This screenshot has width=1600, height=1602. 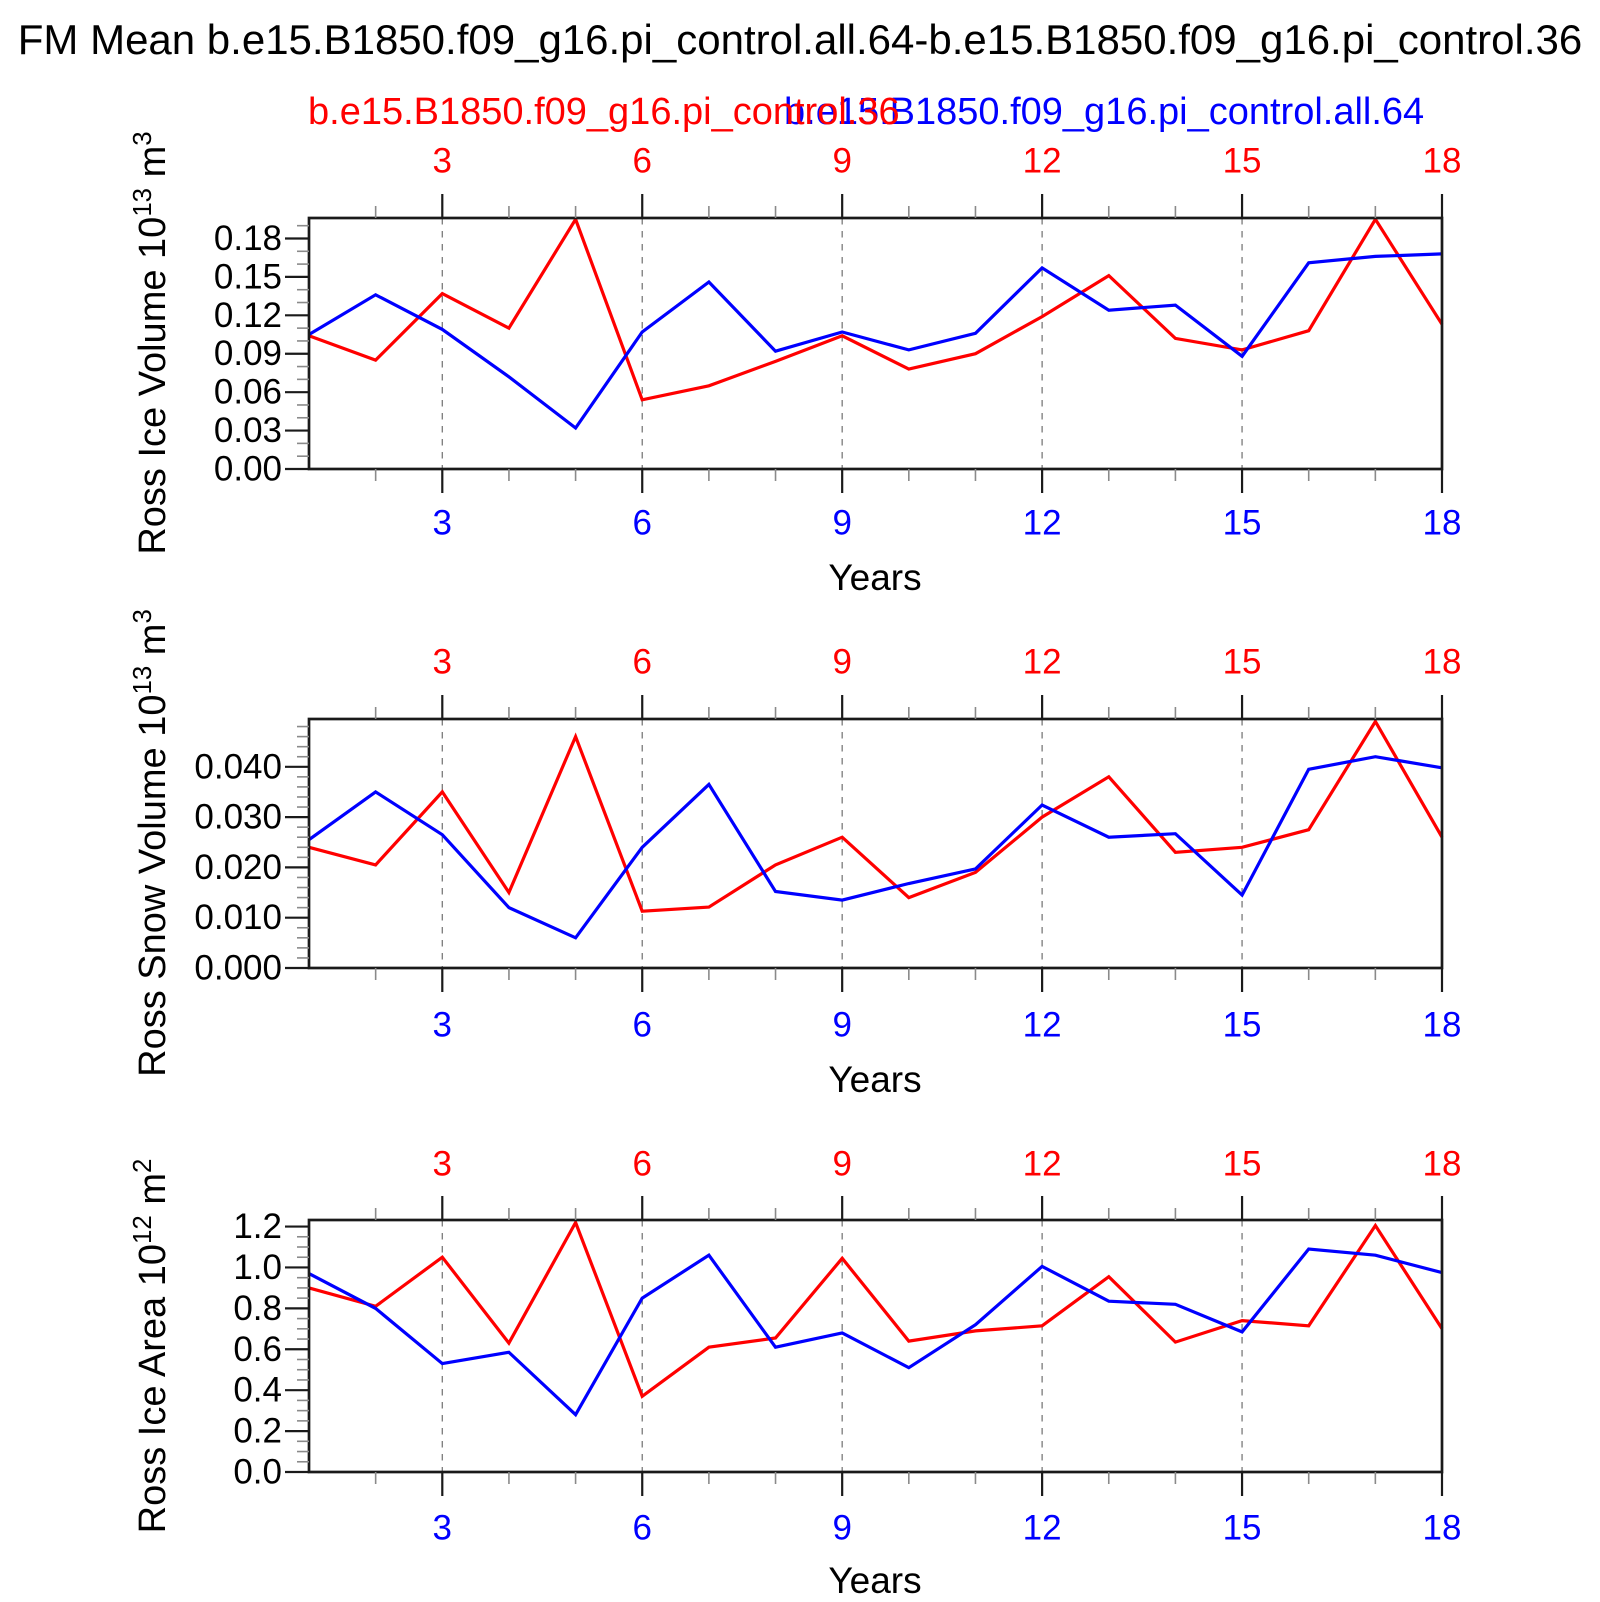 I want to click on y-tick-label: 0.0, so click(x=257, y=1472).